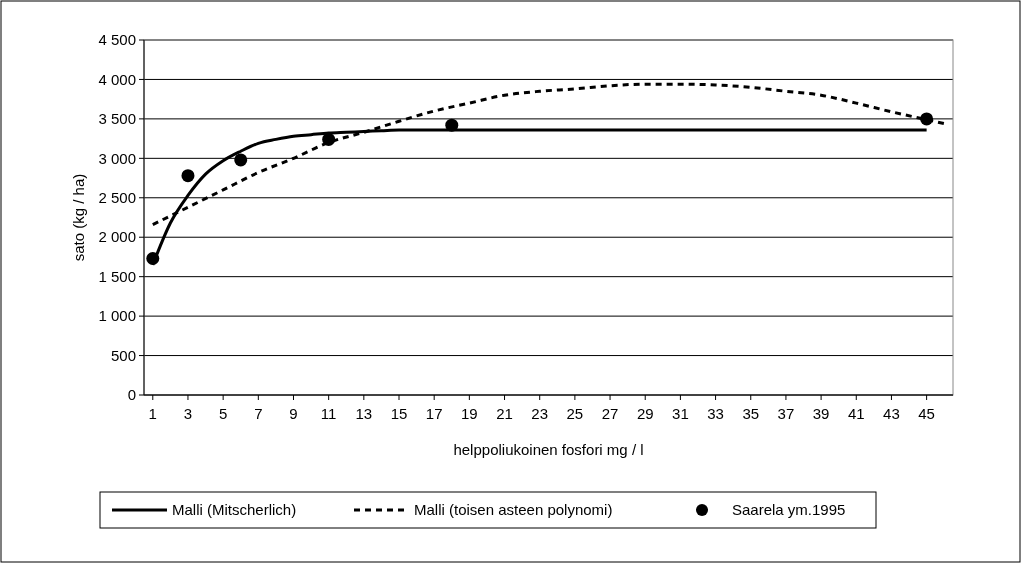 The image size is (1021, 563). Describe the element at coordinates (223, 413) in the screenshot. I see `x-tick-label: 5` at that location.